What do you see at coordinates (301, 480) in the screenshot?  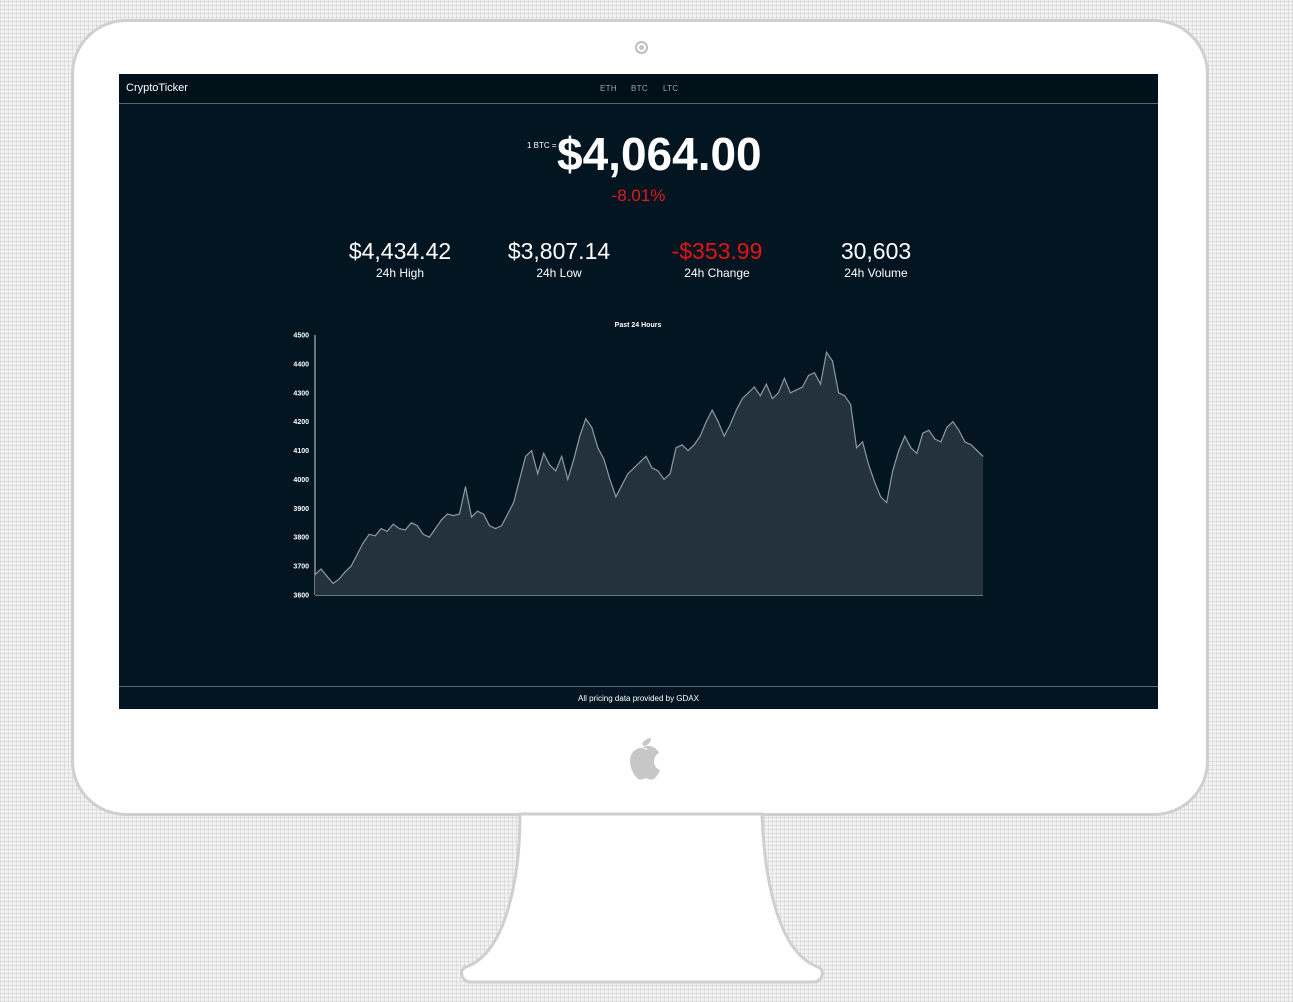 I see `y-tick-label: 4000` at bounding box center [301, 480].